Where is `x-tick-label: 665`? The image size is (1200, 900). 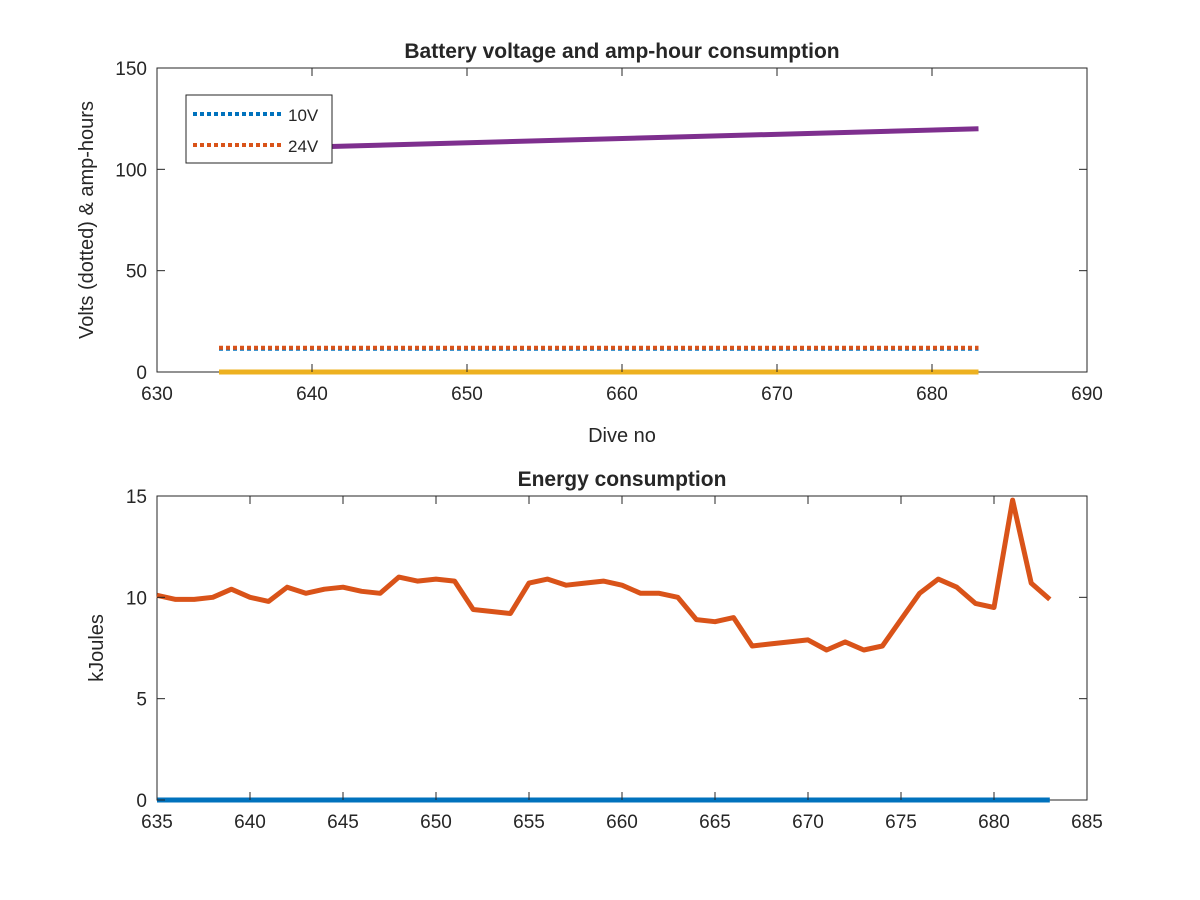
x-tick-label: 665 is located at coordinates (715, 822).